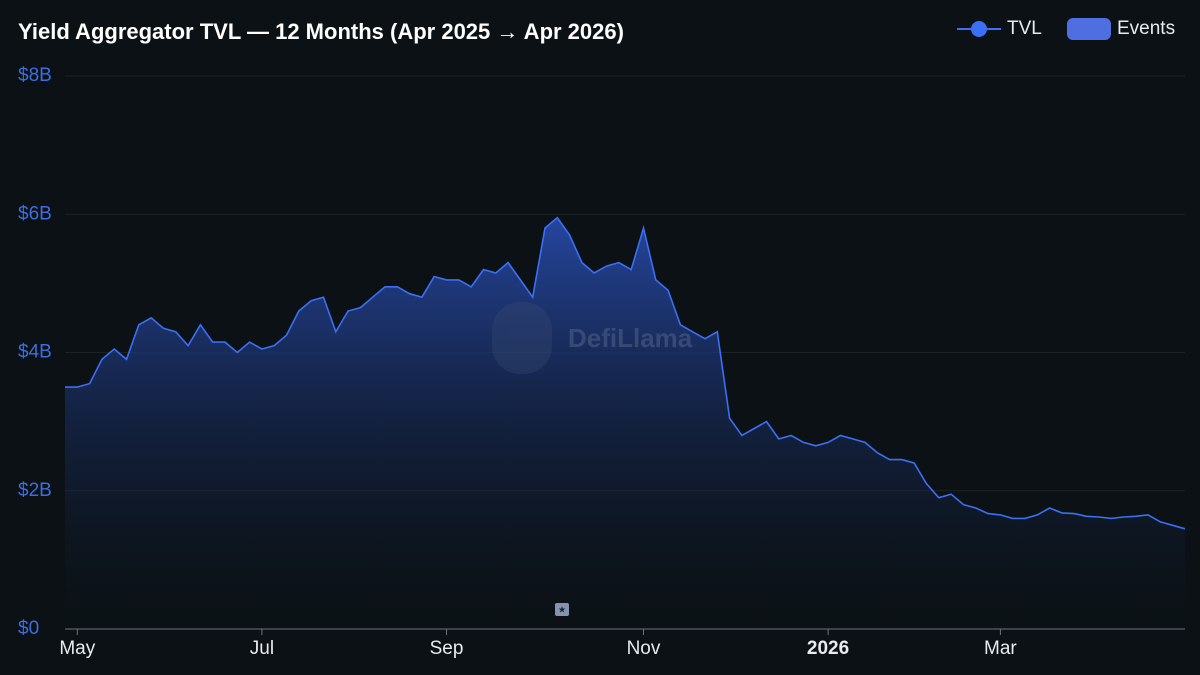 The width and height of the screenshot is (1200, 675). What do you see at coordinates (77, 648) in the screenshot?
I see `x-tick-label: May` at bounding box center [77, 648].